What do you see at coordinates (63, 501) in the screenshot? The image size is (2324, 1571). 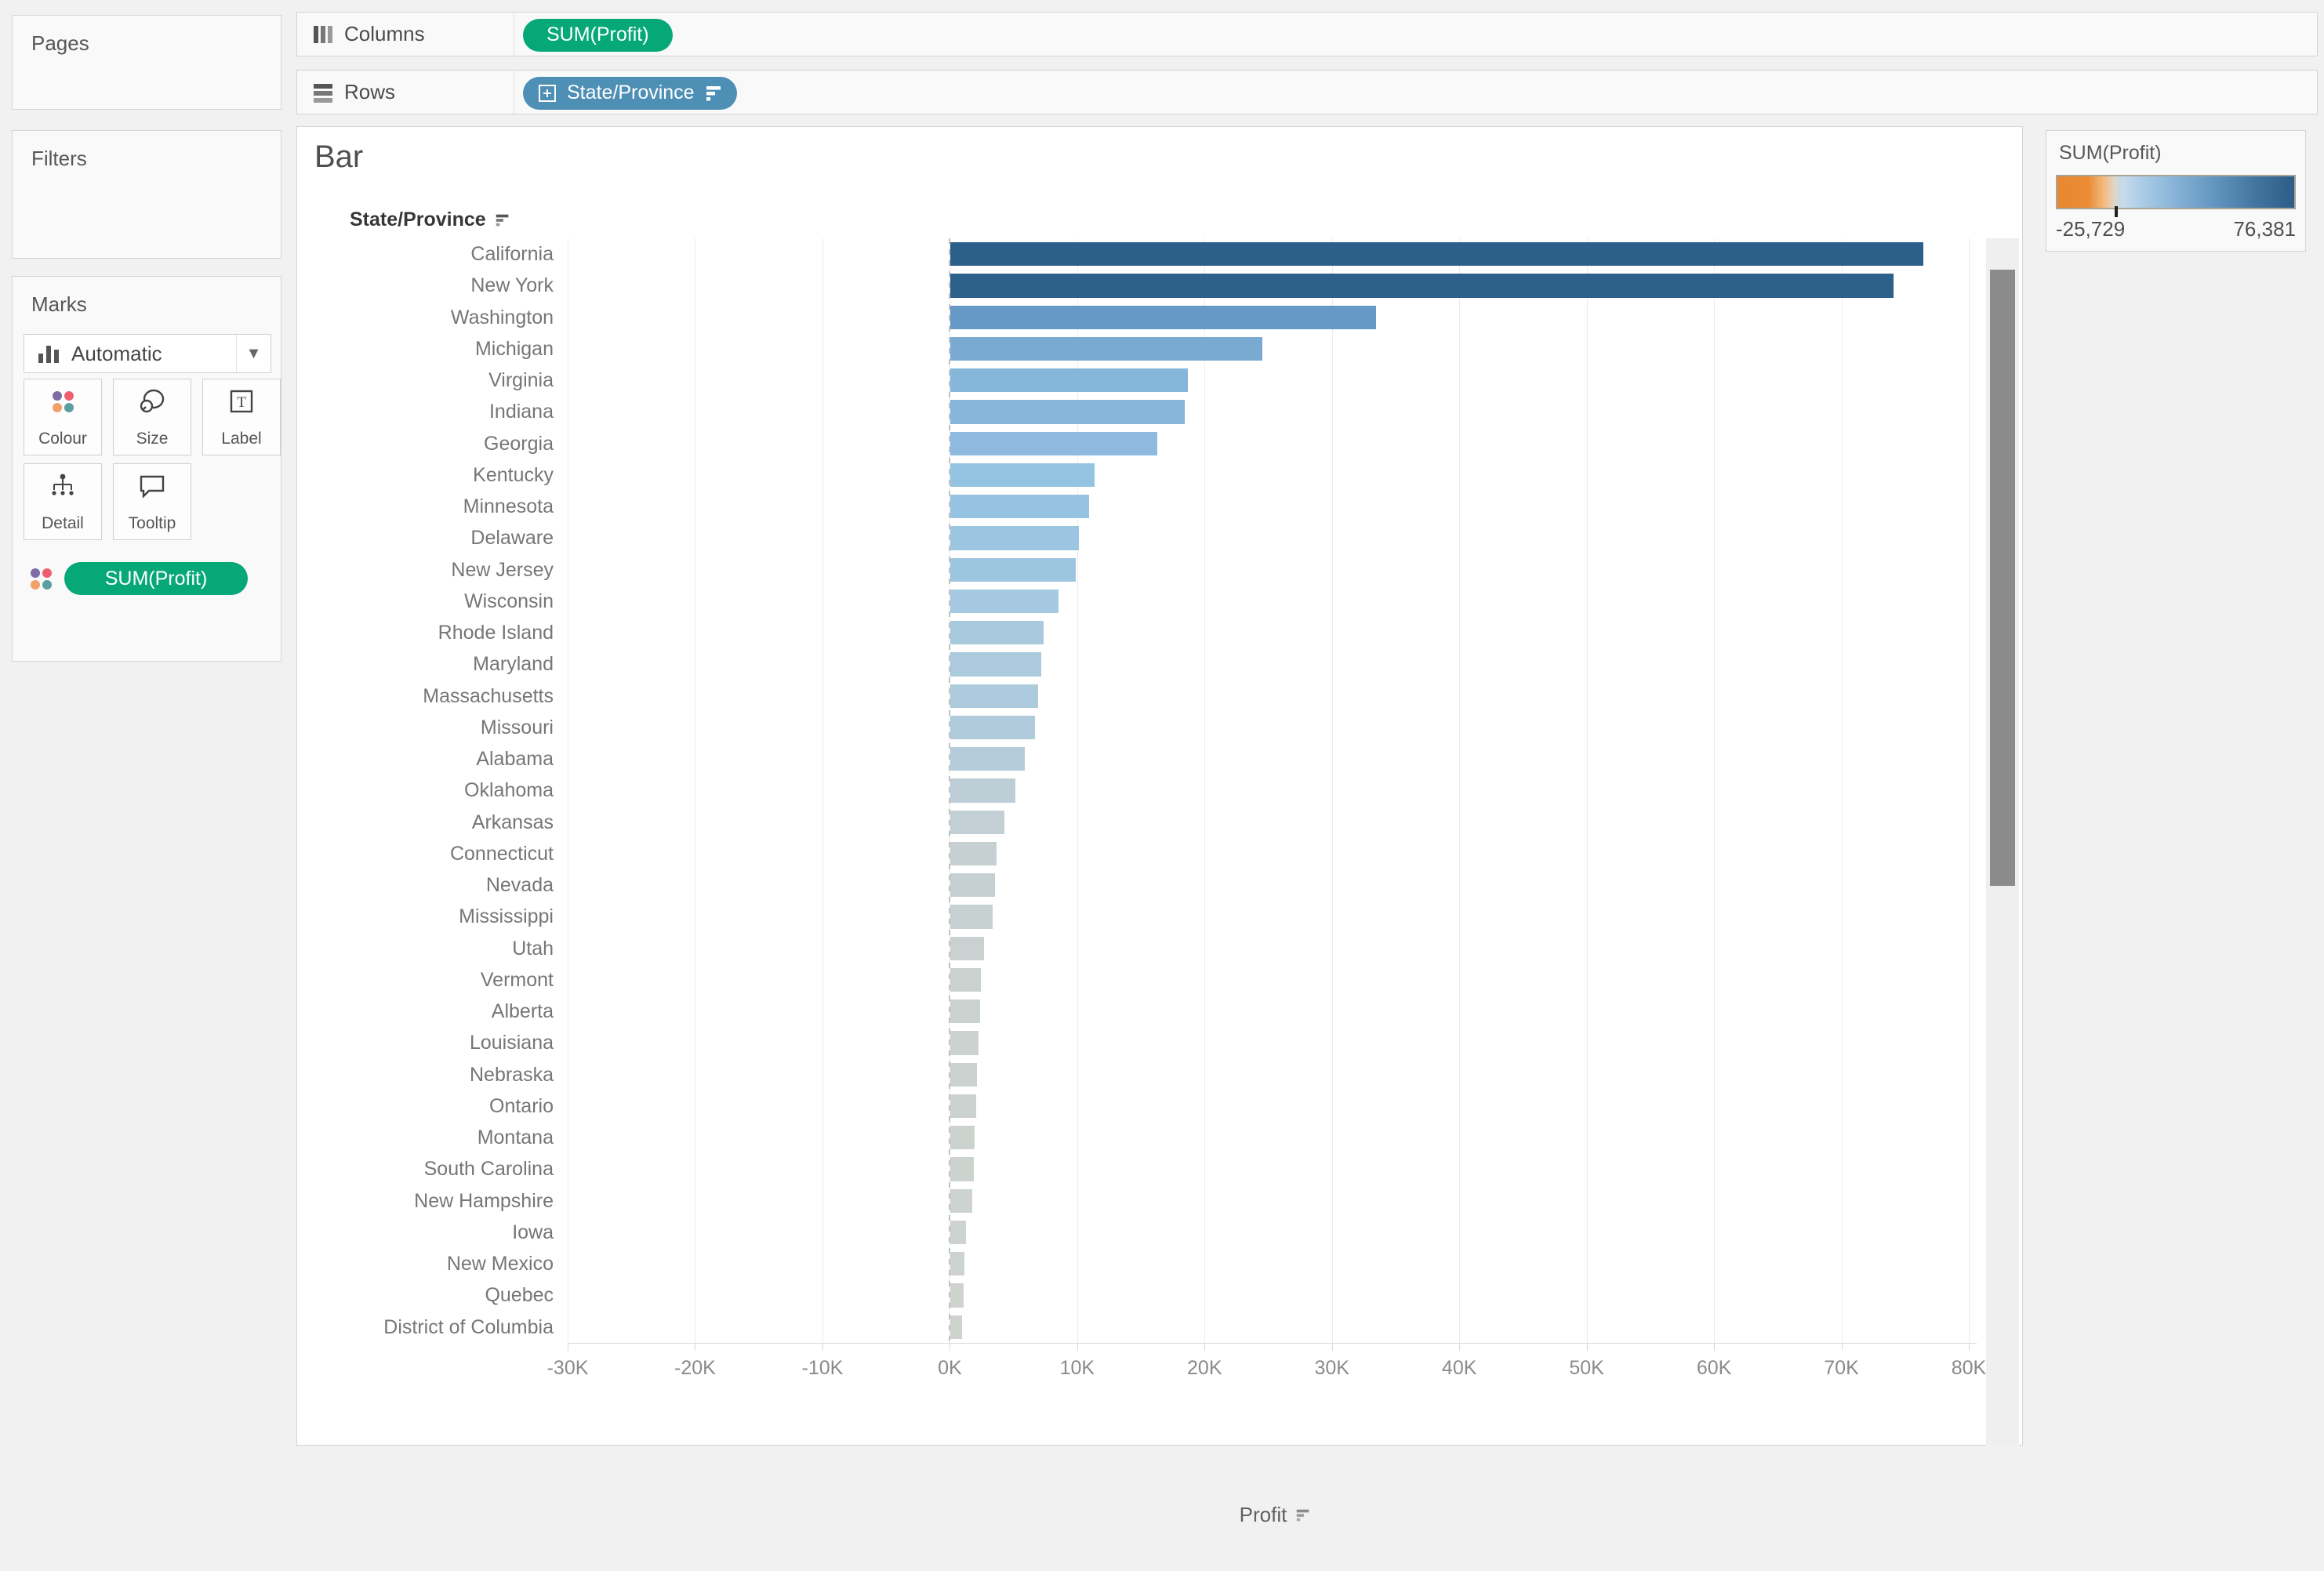 I see `detail-button: Detail` at bounding box center [63, 501].